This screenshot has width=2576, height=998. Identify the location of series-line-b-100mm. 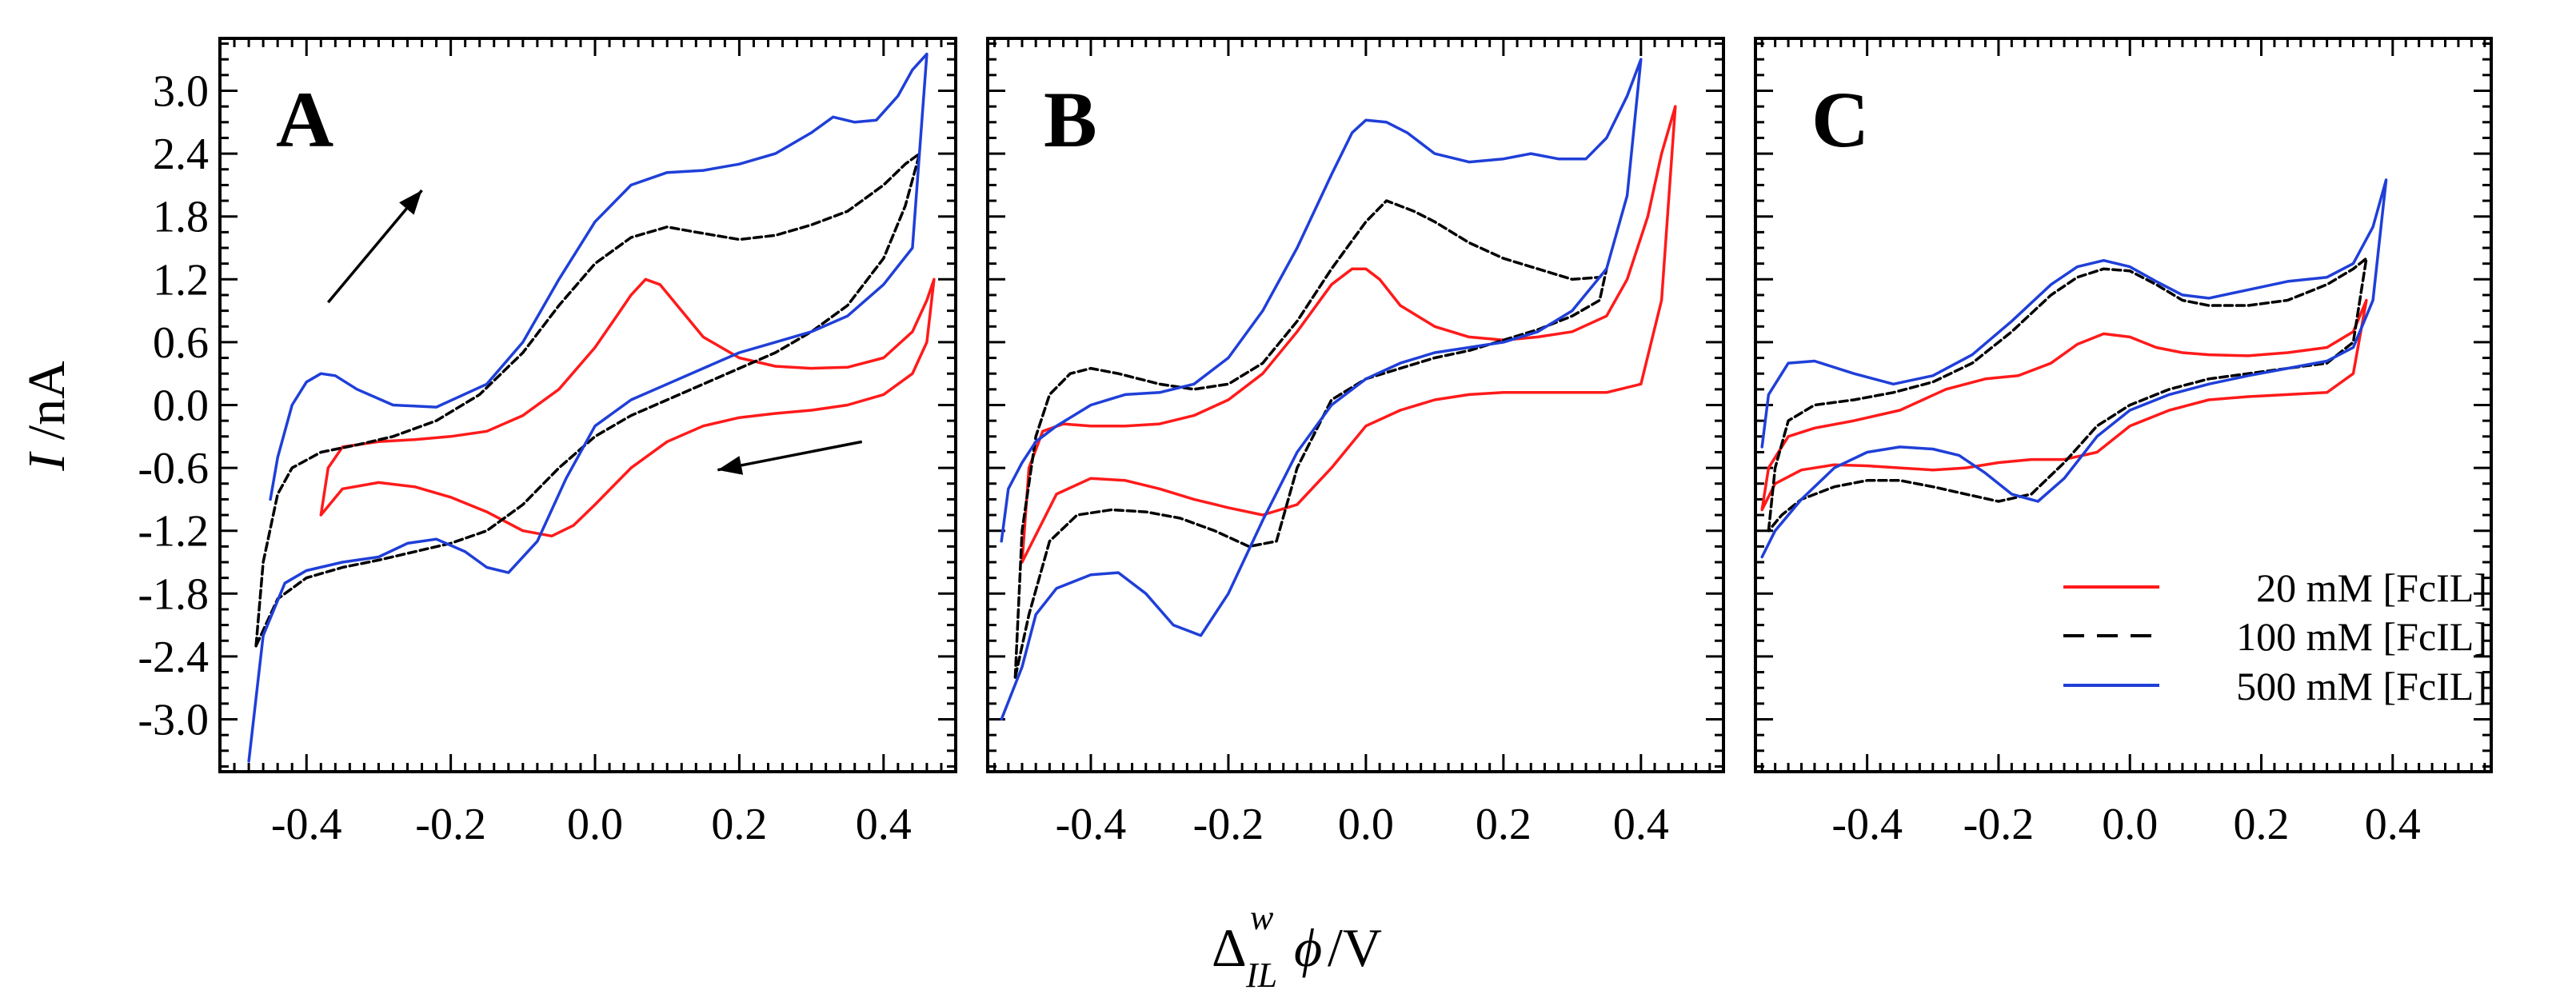
(1310, 439).